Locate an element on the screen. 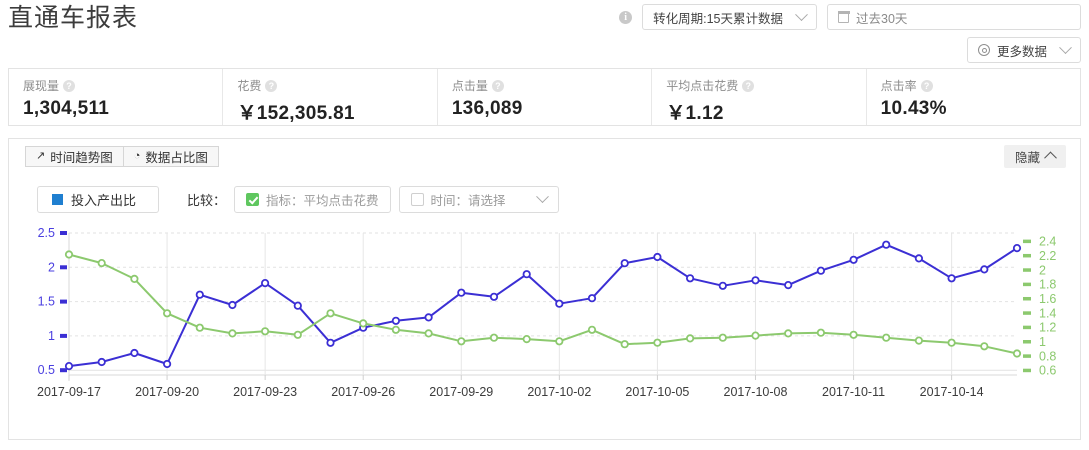 The image size is (1089, 450). compare-time-chip: 时间：请选择 is located at coordinates (478, 199).